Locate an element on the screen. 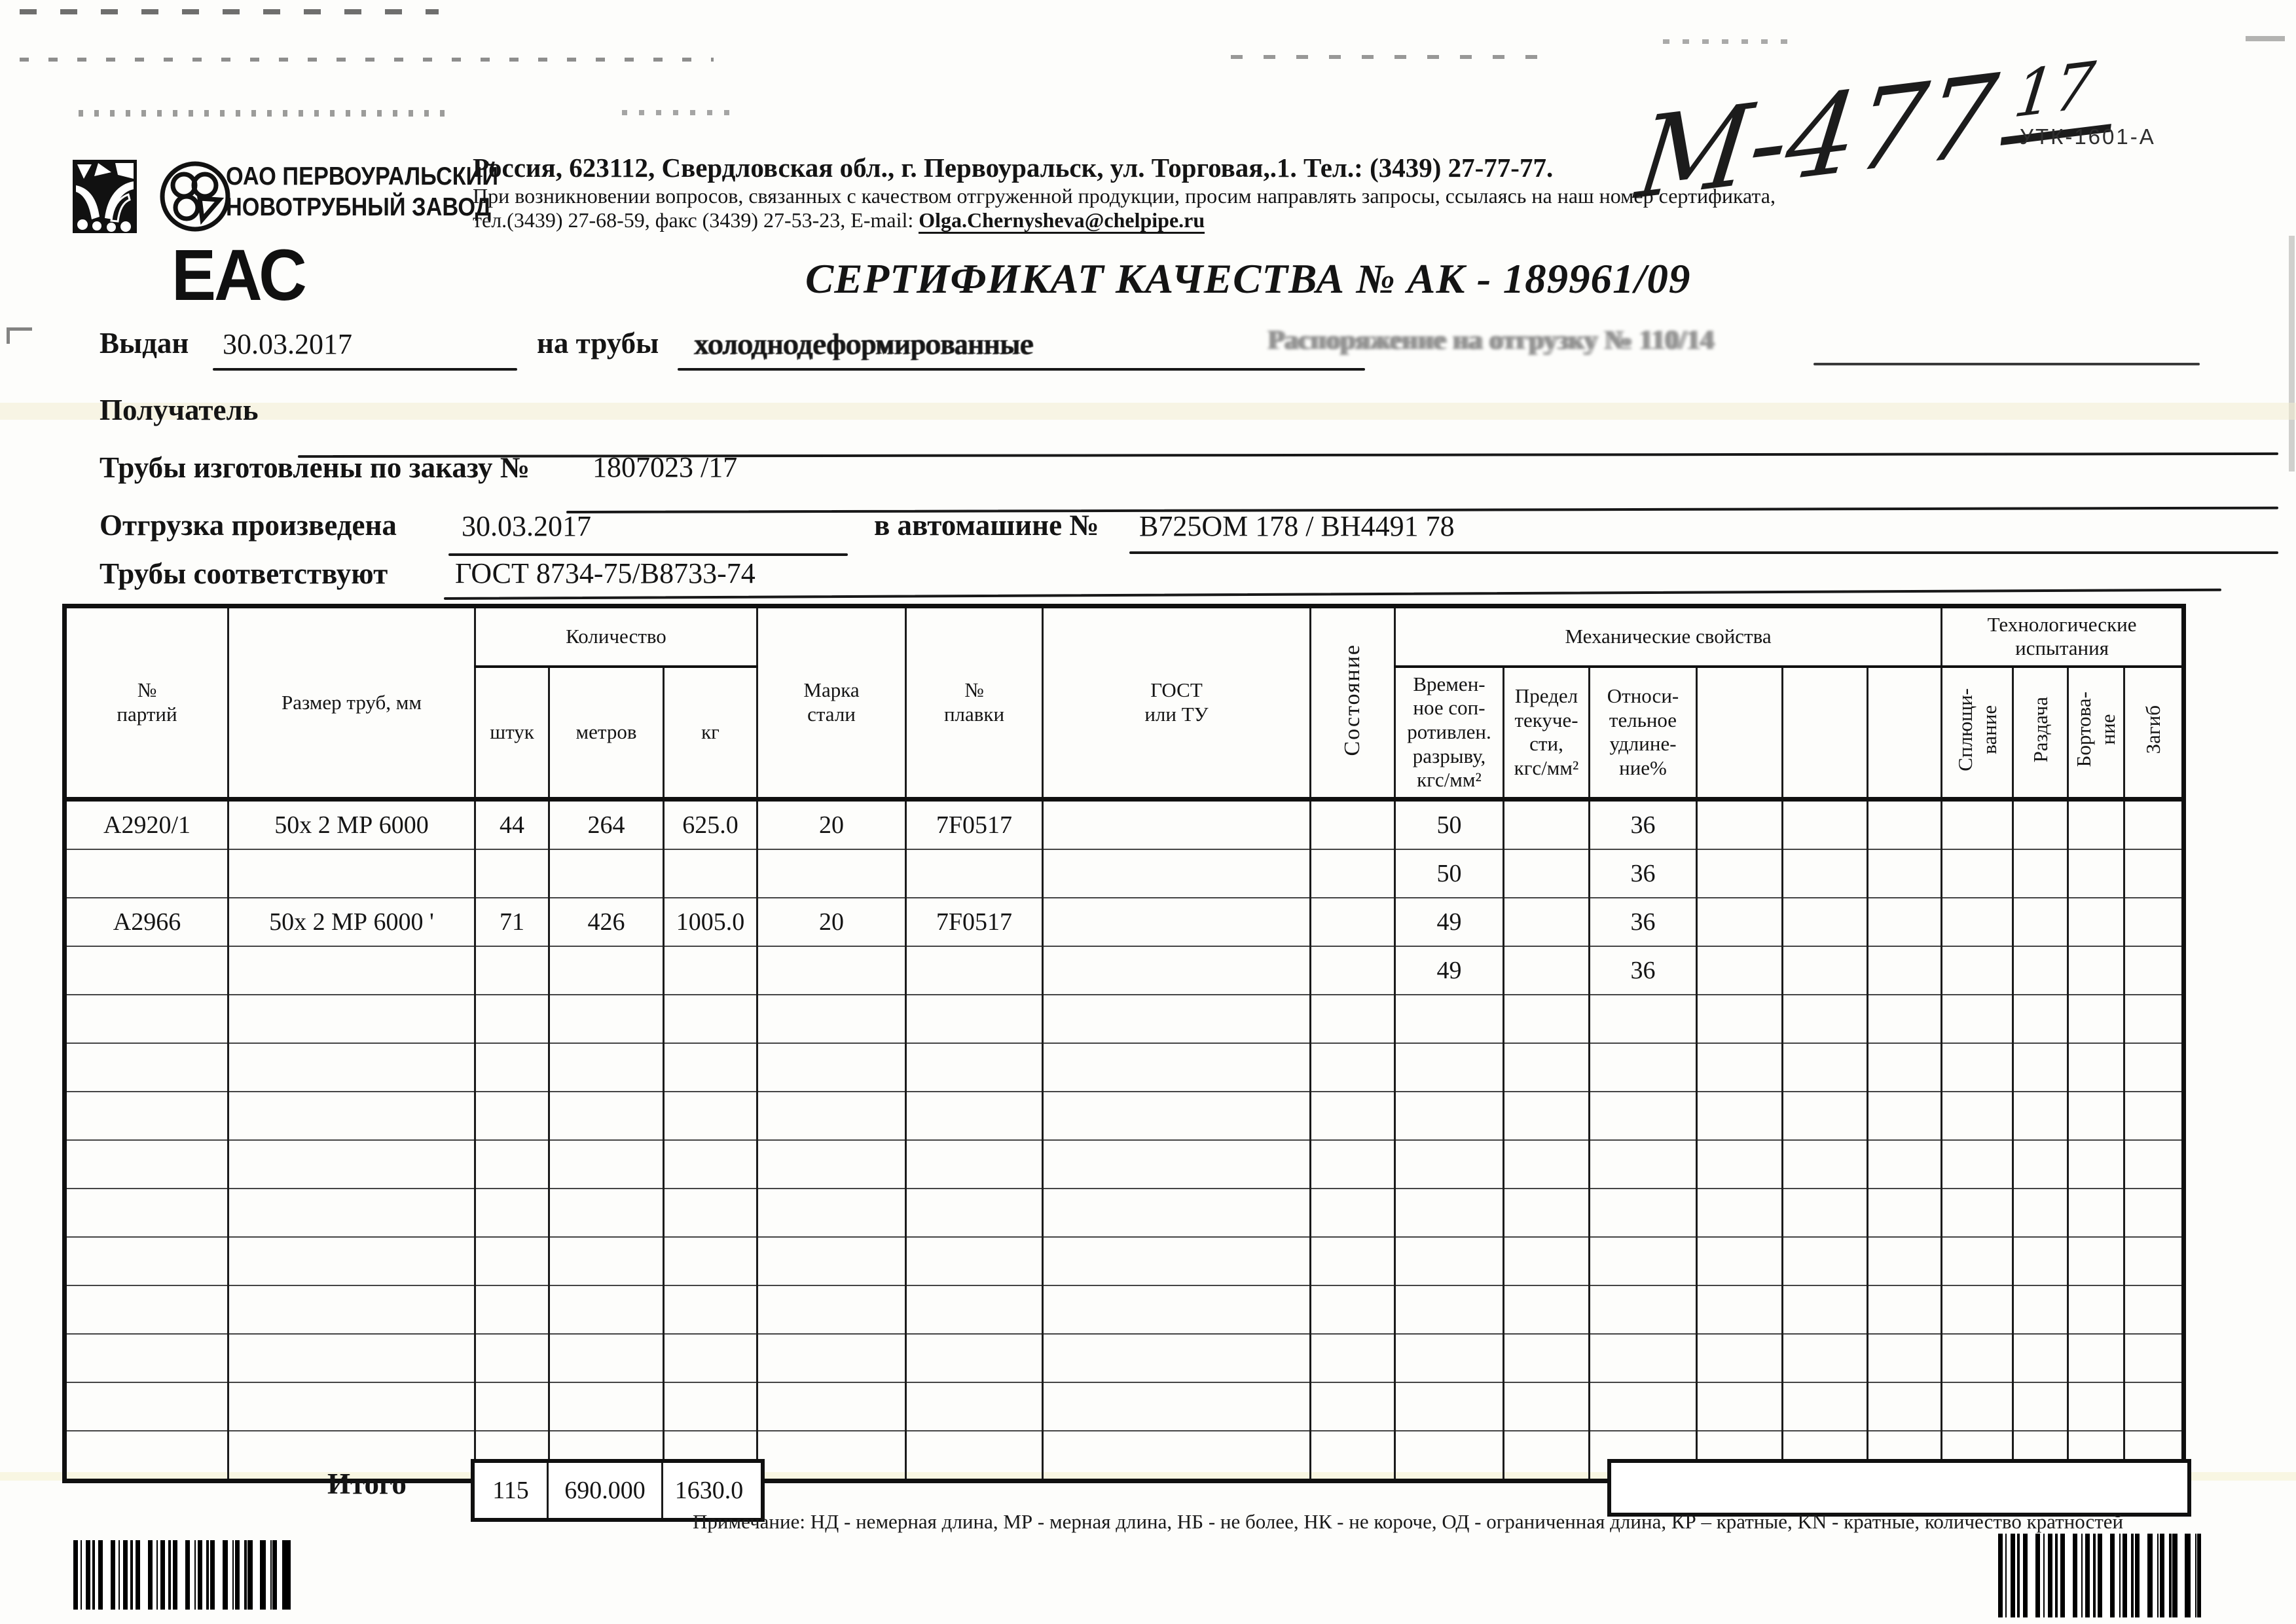 This screenshot has width=2296, height=1624. state-rotated-label: Состояние is located at coordinates (1351, 699).